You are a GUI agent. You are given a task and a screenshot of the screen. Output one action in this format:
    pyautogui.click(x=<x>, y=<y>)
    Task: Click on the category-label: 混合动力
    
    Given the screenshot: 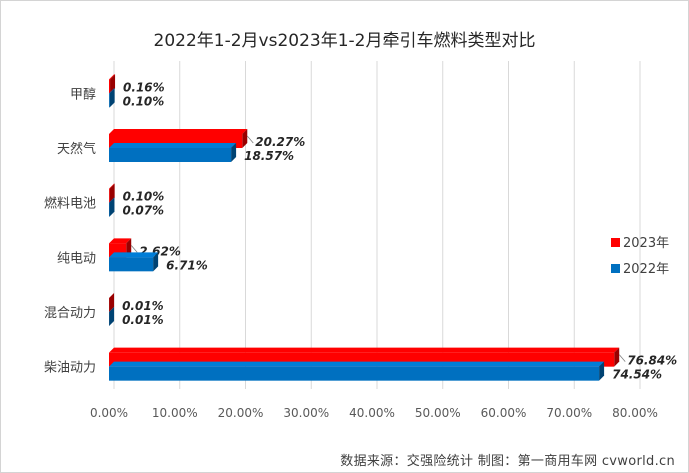 What is the action you would take?
    pyautogui.click(x=70, y=313)
    